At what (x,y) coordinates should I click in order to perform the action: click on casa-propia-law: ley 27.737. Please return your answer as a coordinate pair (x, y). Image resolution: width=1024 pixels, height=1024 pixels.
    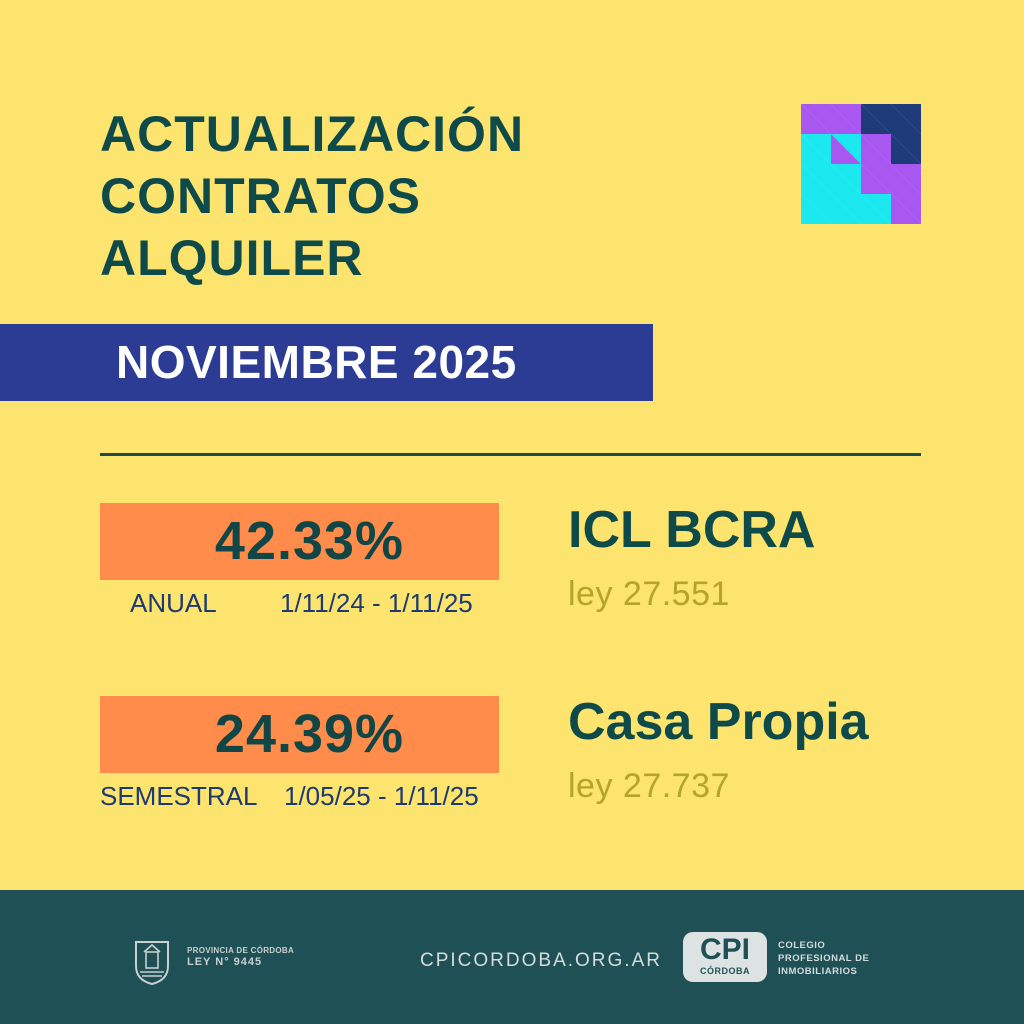
    Looking at the image, I should click on (649, 786).